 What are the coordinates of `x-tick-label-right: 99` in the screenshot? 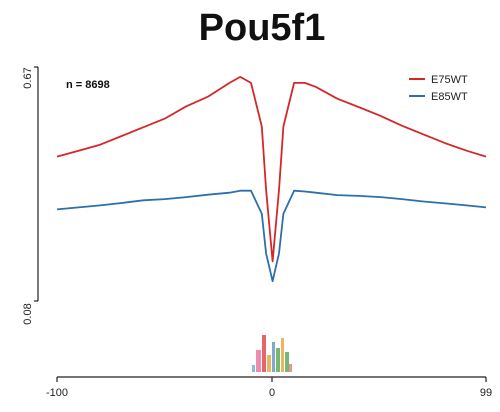 It's located at (486, 393).